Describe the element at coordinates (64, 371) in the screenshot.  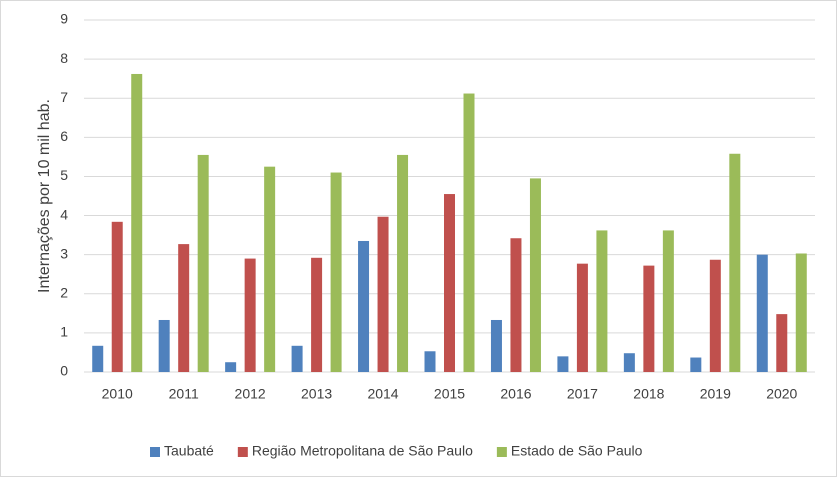
I see `y-tick-label: 0` at that location.